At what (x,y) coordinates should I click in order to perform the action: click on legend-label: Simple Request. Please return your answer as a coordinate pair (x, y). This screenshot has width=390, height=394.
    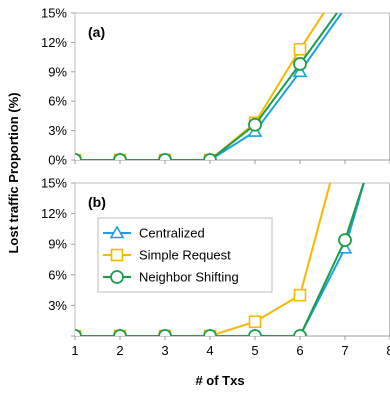
    Looking at the image, I should click on (185, 255).